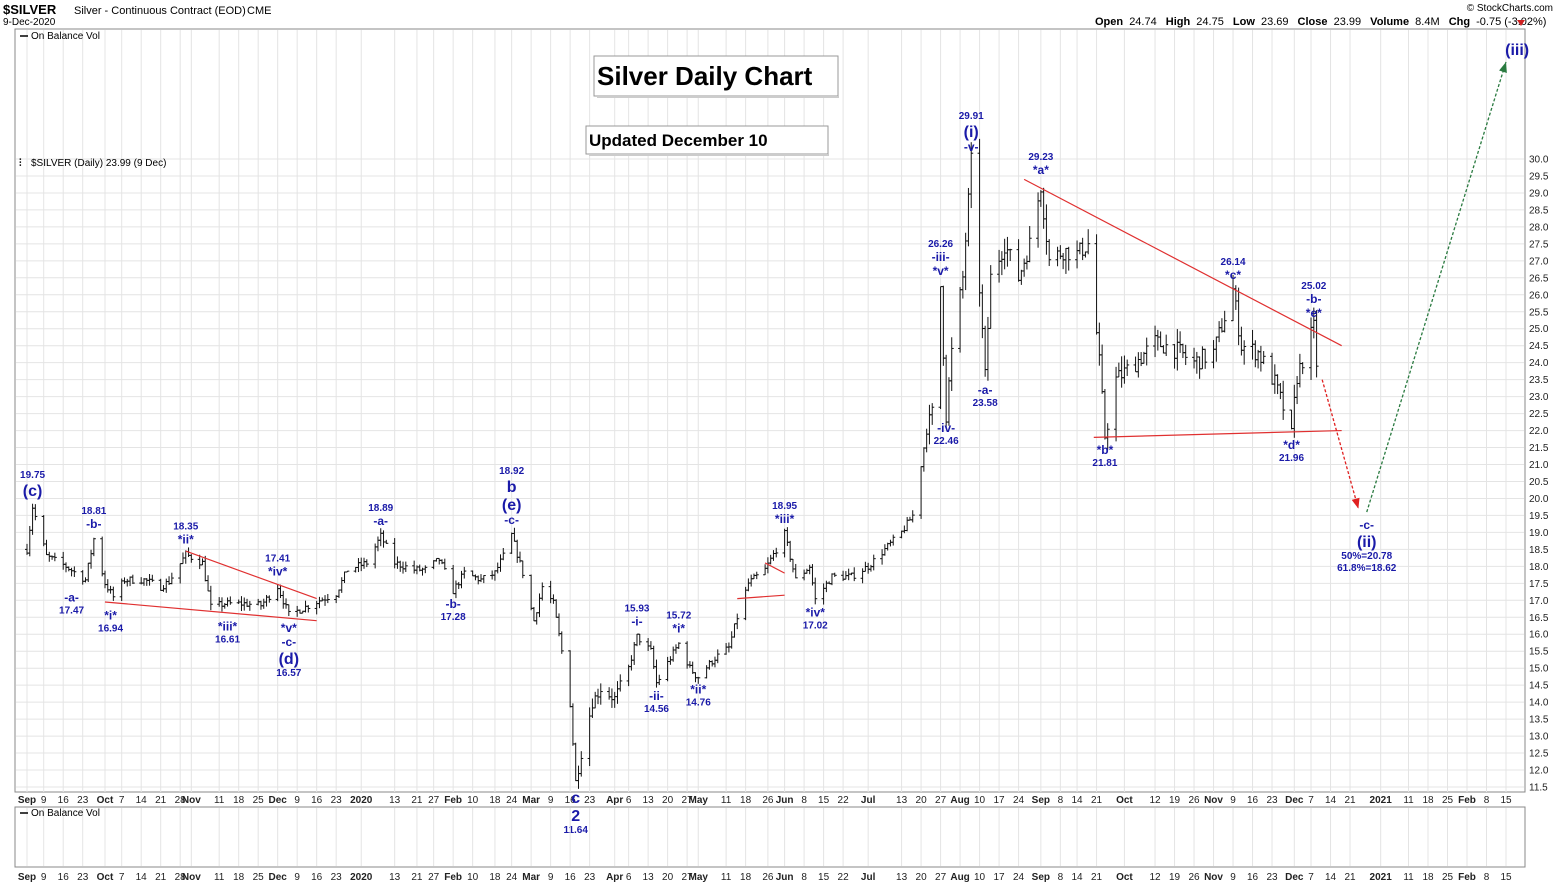 This screenshot has width=1565, height=885. Describe the element at coordinates (32, 475) in the screenshot. I see `wave-label-line: 19.75` at that location.